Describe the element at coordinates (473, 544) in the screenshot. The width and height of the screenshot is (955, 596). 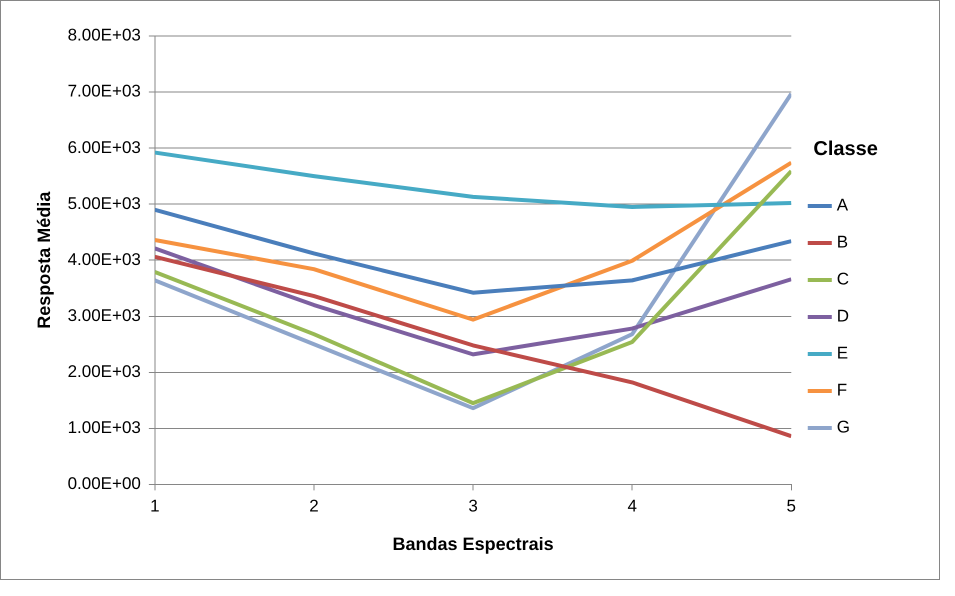
I see `x-axis-title: Bandas Espectrais` at that location.